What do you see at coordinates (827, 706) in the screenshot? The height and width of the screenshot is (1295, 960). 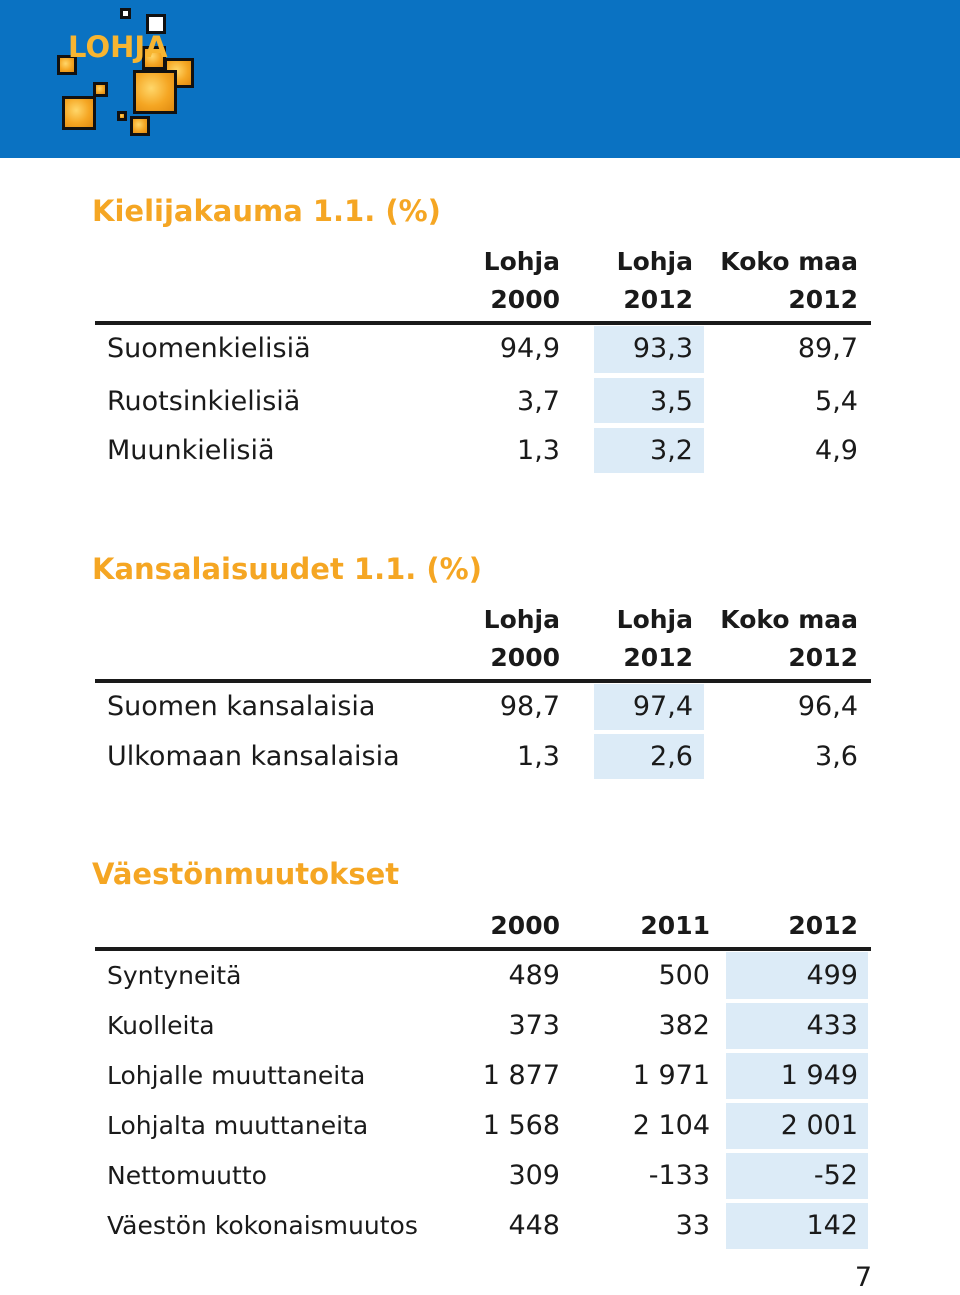 I see `table-cell: 96,4` at bounding box center [827, 706].